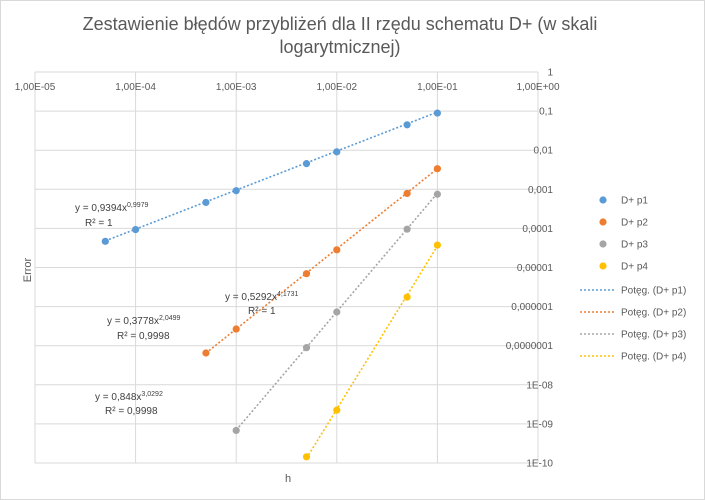 The height and width of the screenshot is (500, 705). What do you see at coordinates (539, 424) in the screenshot?
I see `y-tick-label: 1E-09` at bounding box center [539, 424].